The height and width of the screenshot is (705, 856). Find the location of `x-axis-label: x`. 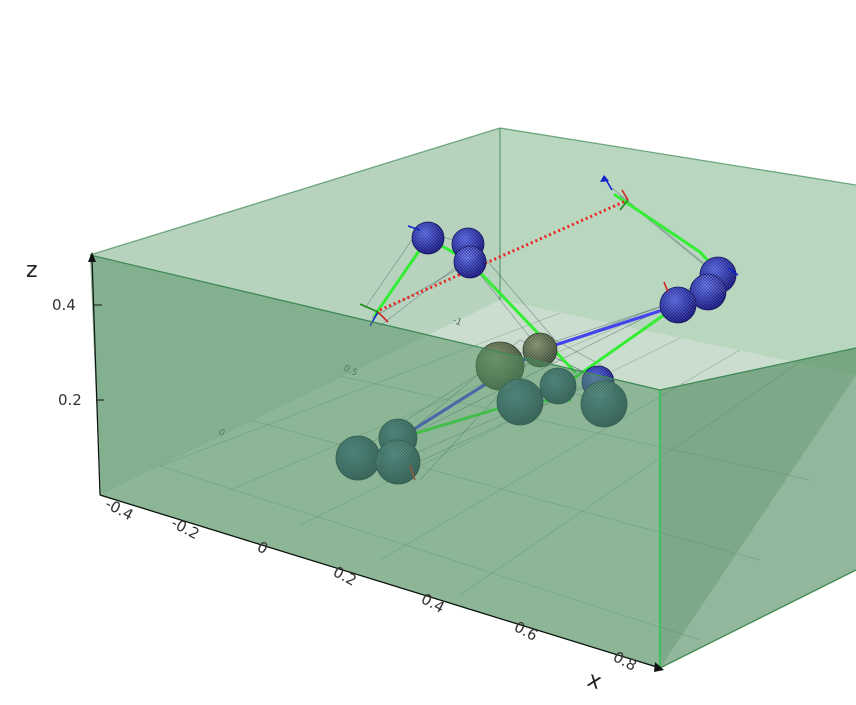

x-axis-label: x is located at coordinates (594, 681).